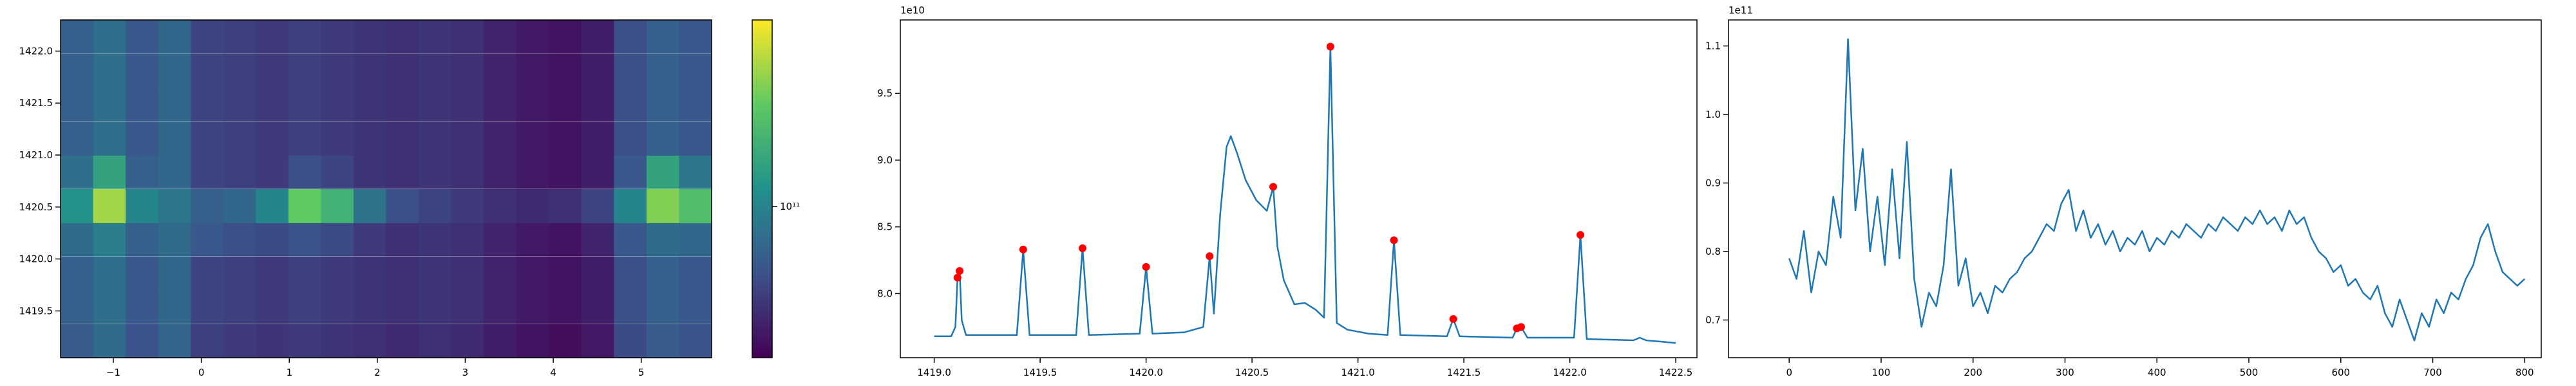 The image size is (2576, 386). Describe the element at coordinates (553, 372) in the screenshot. I see `x-tick-label: 4` at that location.